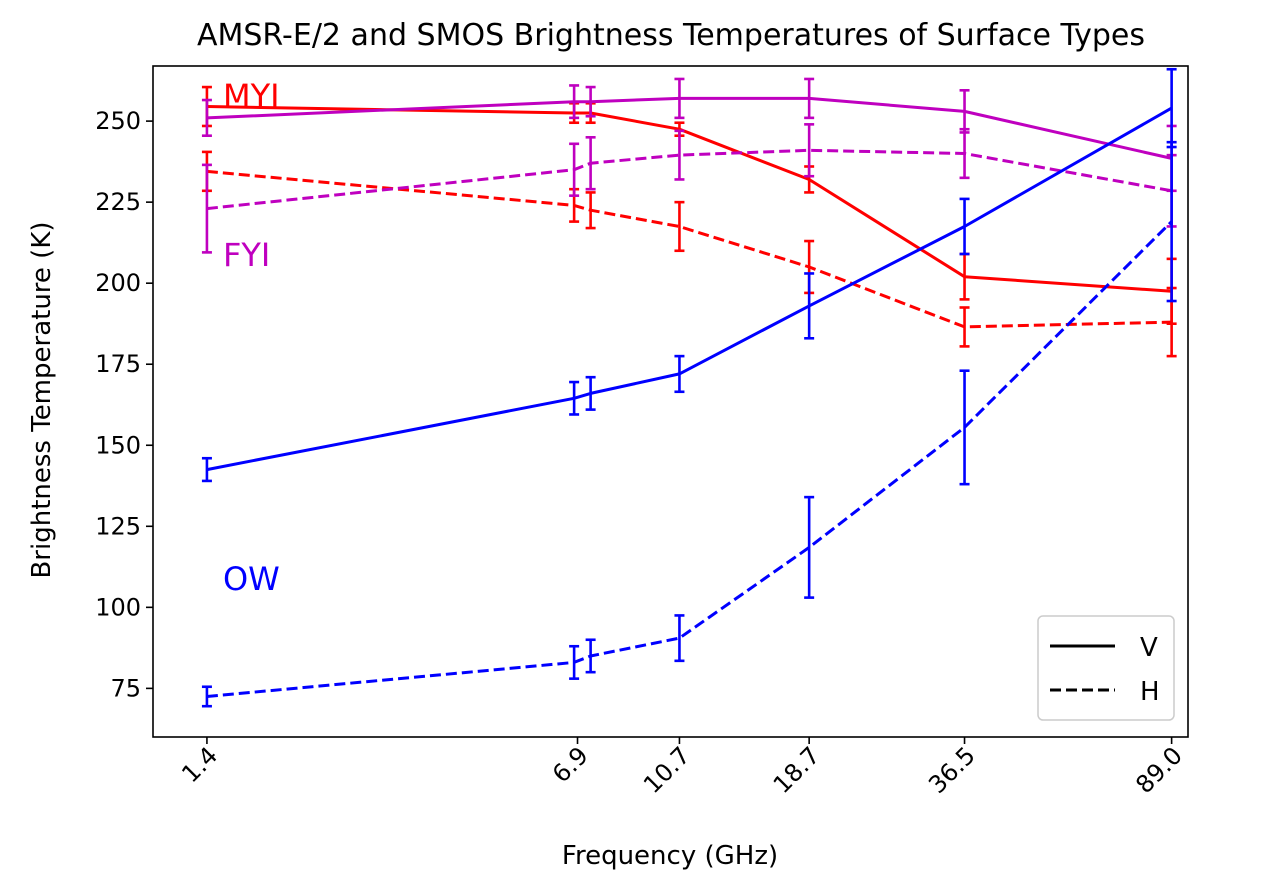  What do you see at coordinates (1159, 770) in the screenshot?
I see `x-tick-label: 89.0` at bounding box center [1159, 770].